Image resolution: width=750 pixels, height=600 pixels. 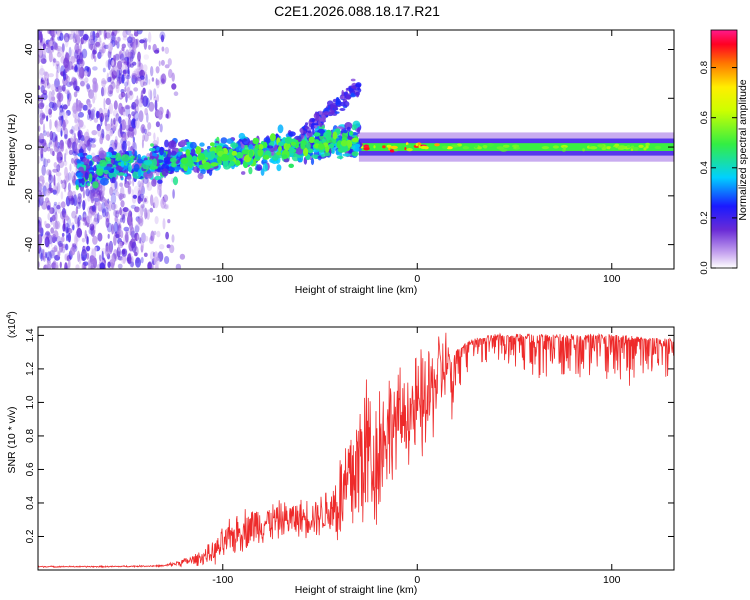 What do you see at coordinates (30, 536) in the screenshot?
I see `y-tick-label: 0.2` at bounding box center [30, 536].